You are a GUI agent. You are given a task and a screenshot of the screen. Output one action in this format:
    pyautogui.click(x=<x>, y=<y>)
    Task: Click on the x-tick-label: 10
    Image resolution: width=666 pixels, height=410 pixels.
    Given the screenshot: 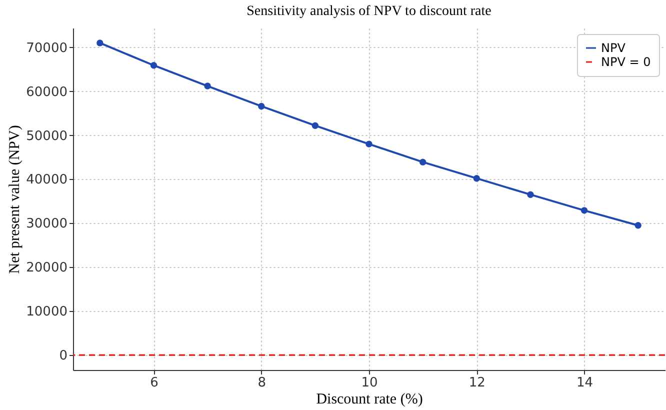 What is the action you would take?
    pyautogui.click(x=369, y=383)
    